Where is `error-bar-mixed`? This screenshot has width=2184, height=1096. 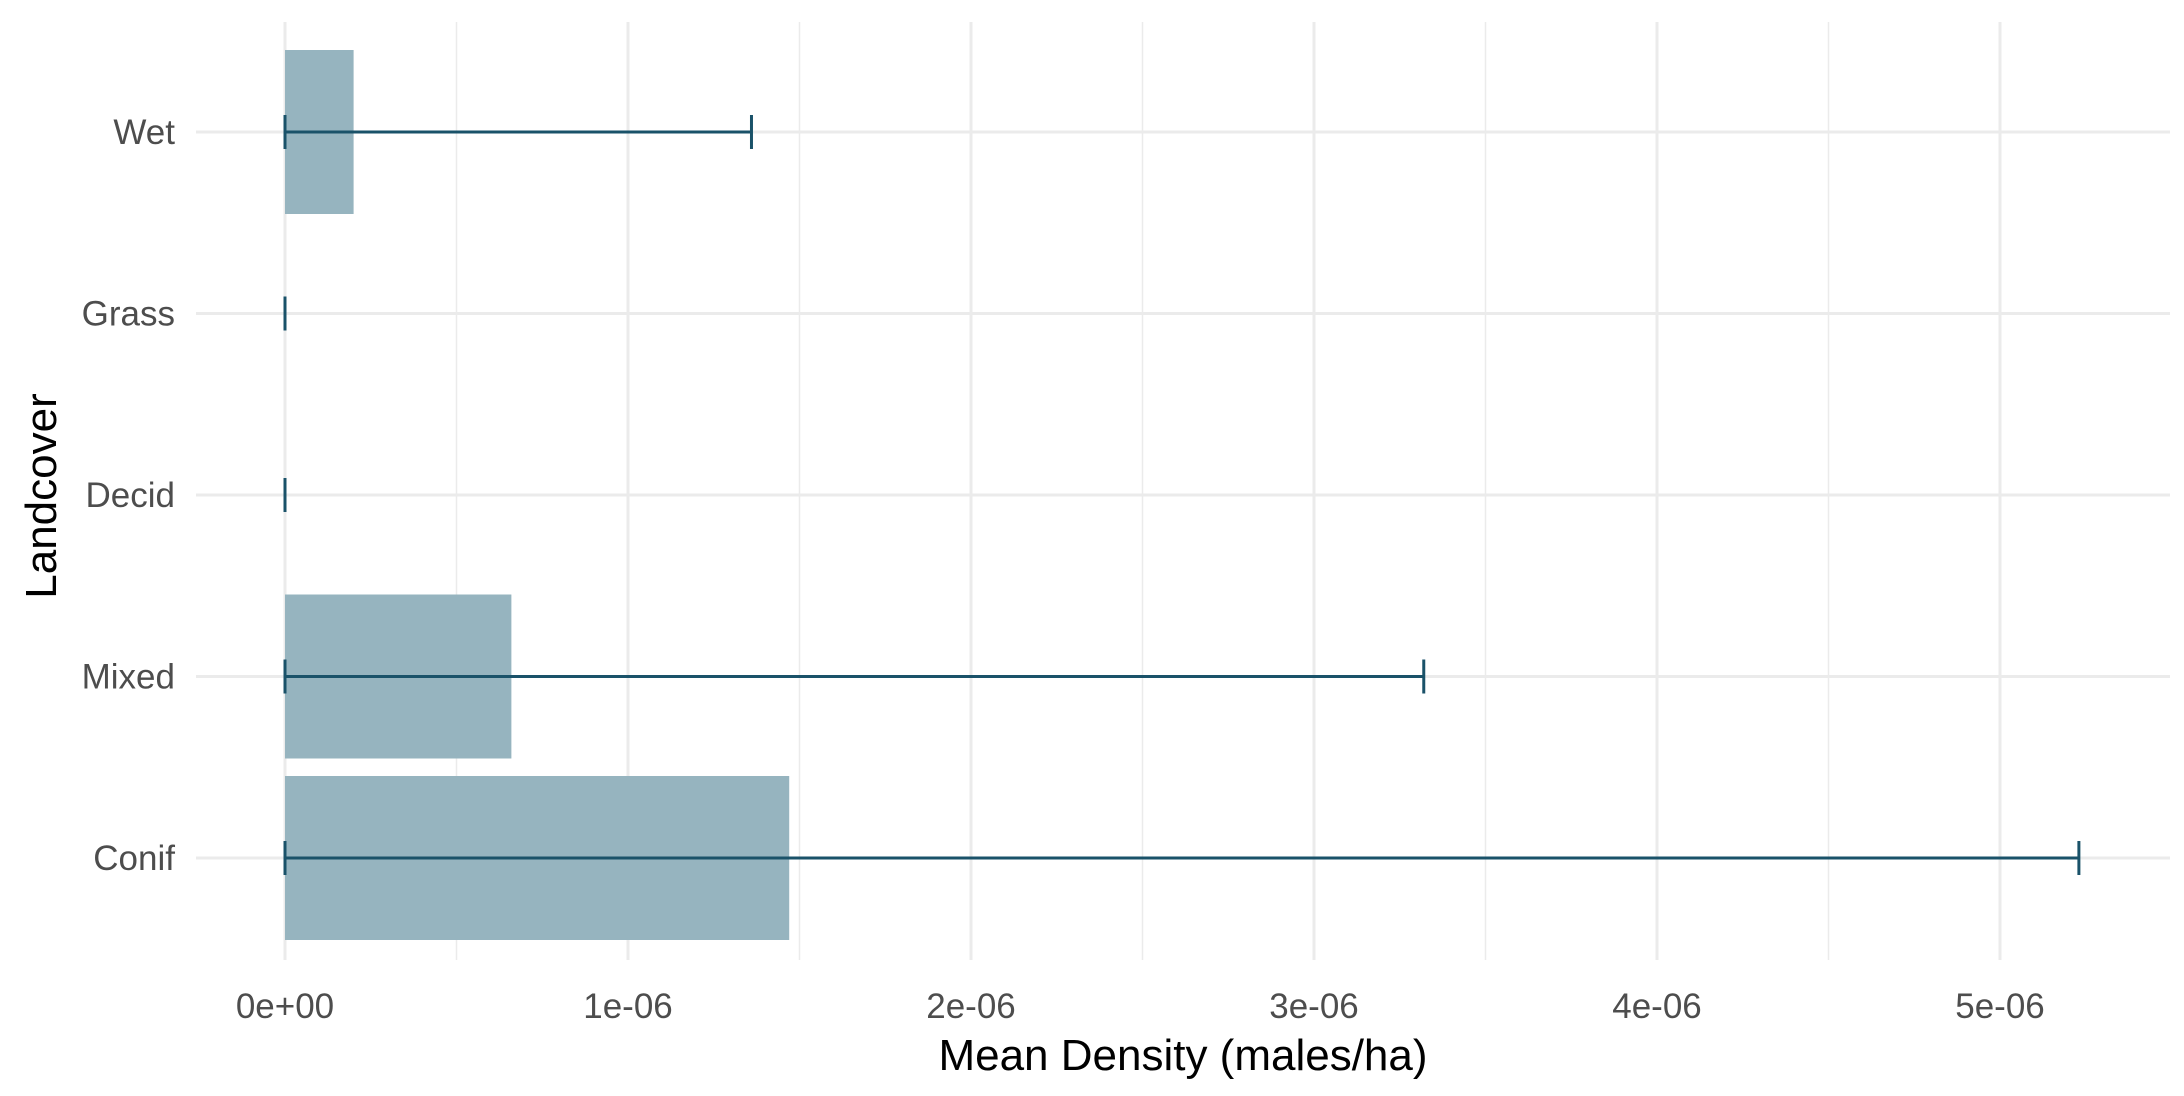
error-bar-mixed is located at coordinates (854, 676).